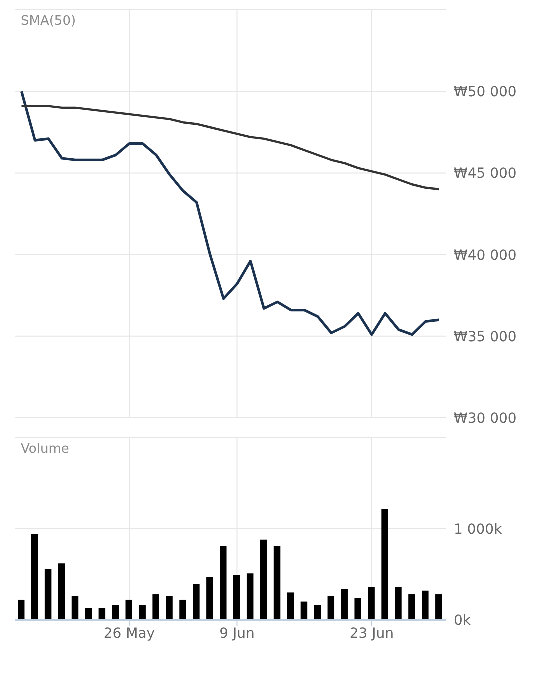 Image resolution: width=550 pixels, height=692 pixels. I want to click on x-tick-label: 9 Jun, so click(237, 634).